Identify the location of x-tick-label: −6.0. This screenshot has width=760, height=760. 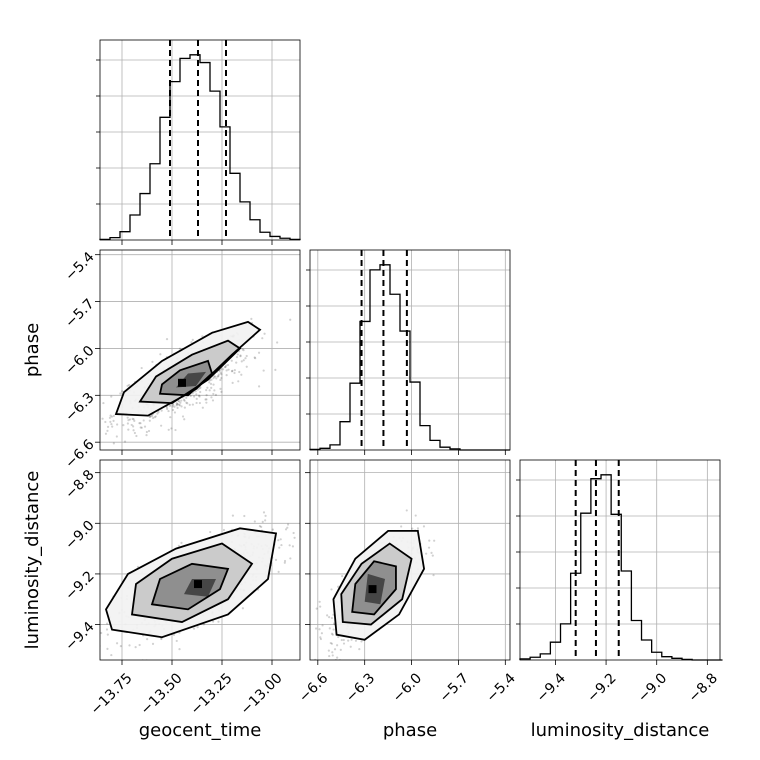
(407, 687).